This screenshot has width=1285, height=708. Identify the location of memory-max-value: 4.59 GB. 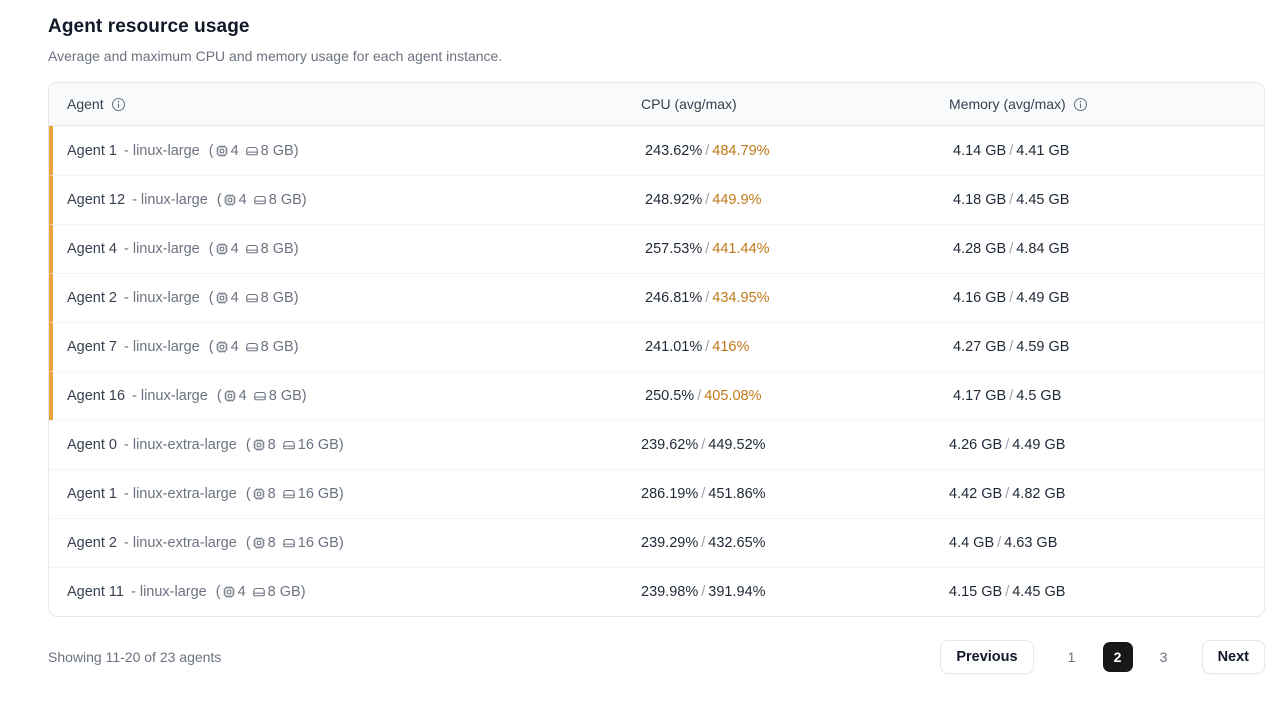
(1043, 347).